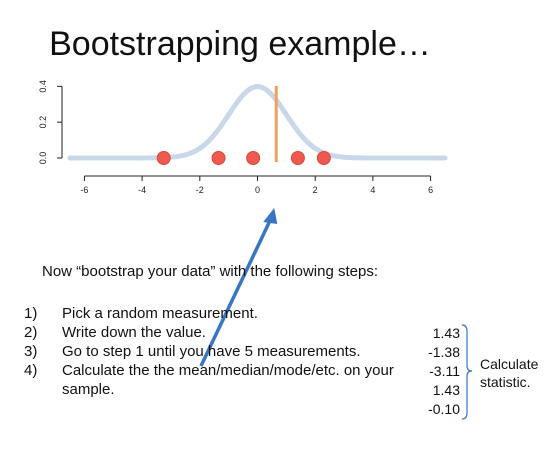  Describe the element at coordinates (467, 372) in the screenshot. I see `values-bracket` at that location.